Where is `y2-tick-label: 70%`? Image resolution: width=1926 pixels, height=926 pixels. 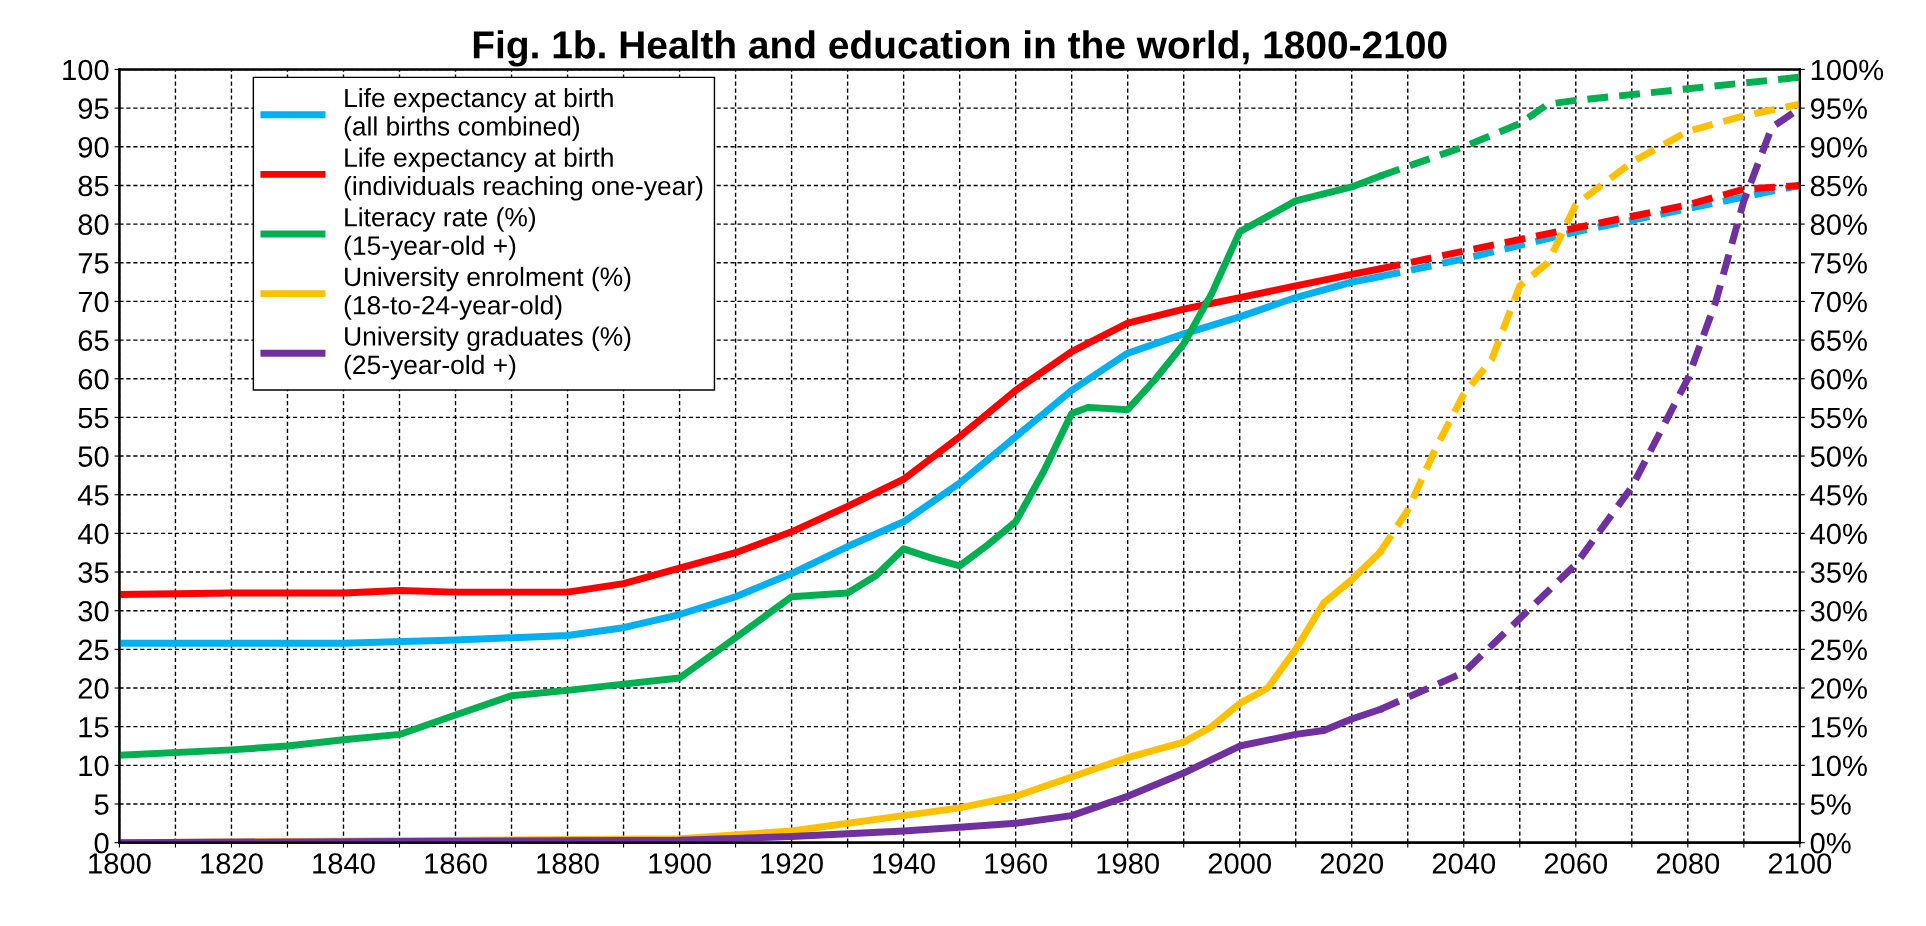
y2-tick-label: 70% is located at coordinates (1839, 302).